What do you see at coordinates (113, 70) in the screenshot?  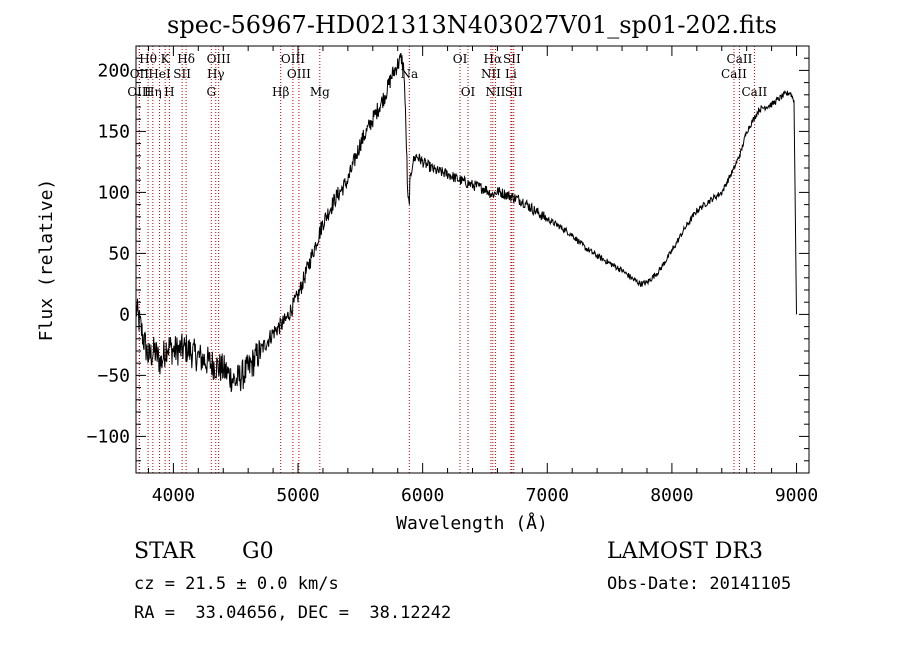 I see `y-tick-label-6: 200` at bounding box center [113, 70].